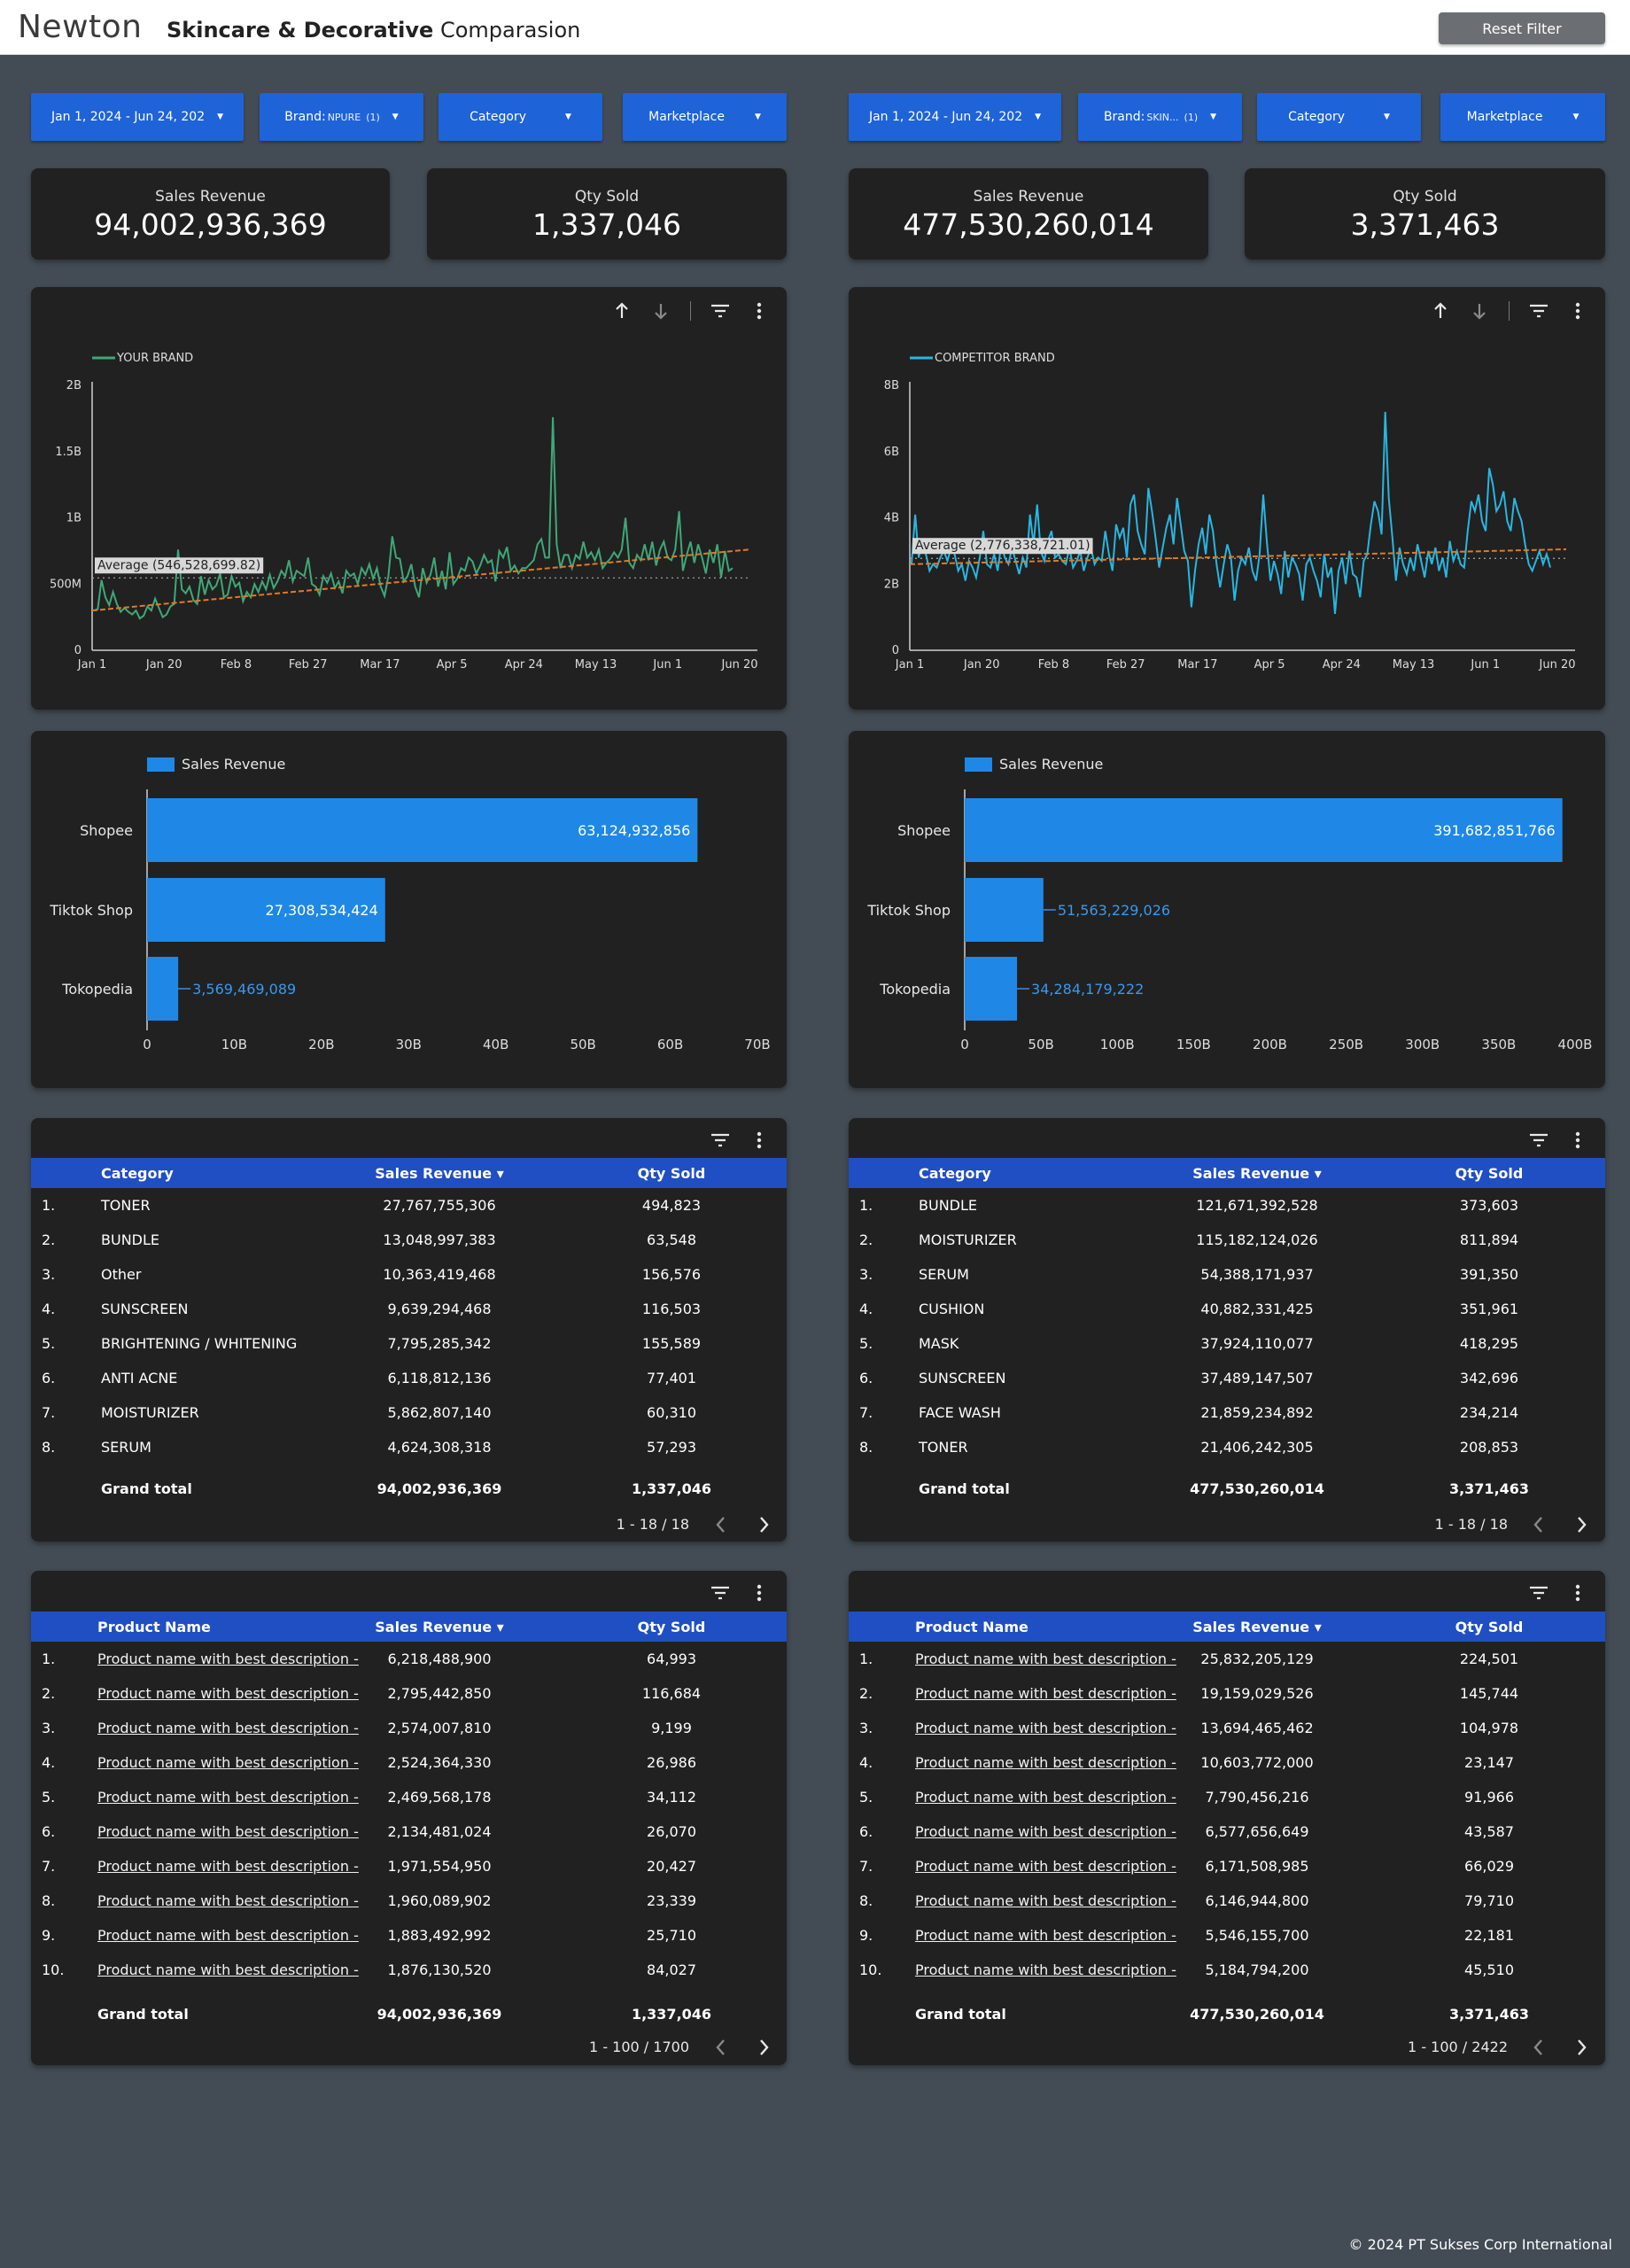  I want to click on table-row: 3. SERUM 54,388,171,937 391,350, so click(1227, 1274).